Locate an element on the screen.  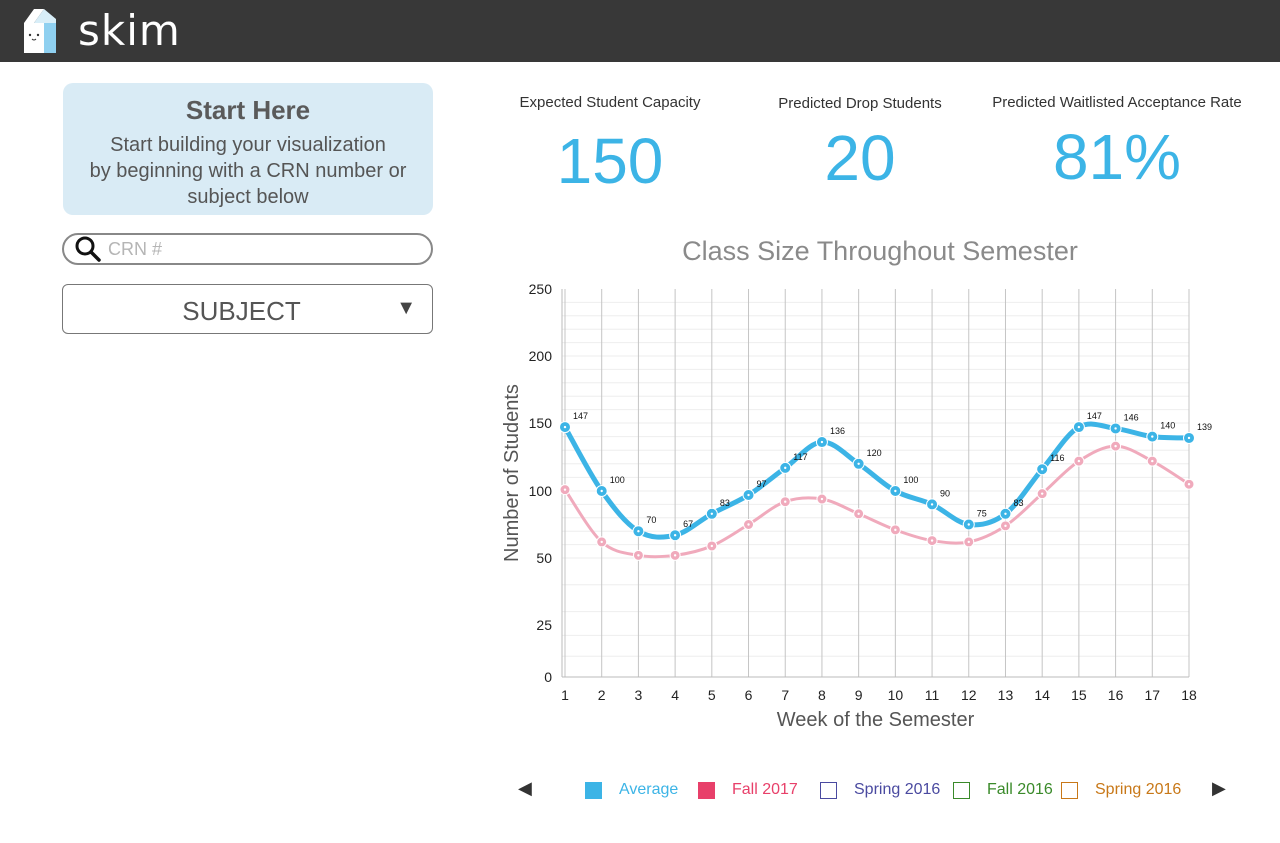
x-tick-label: 1 is located at coordinates (565, 695).